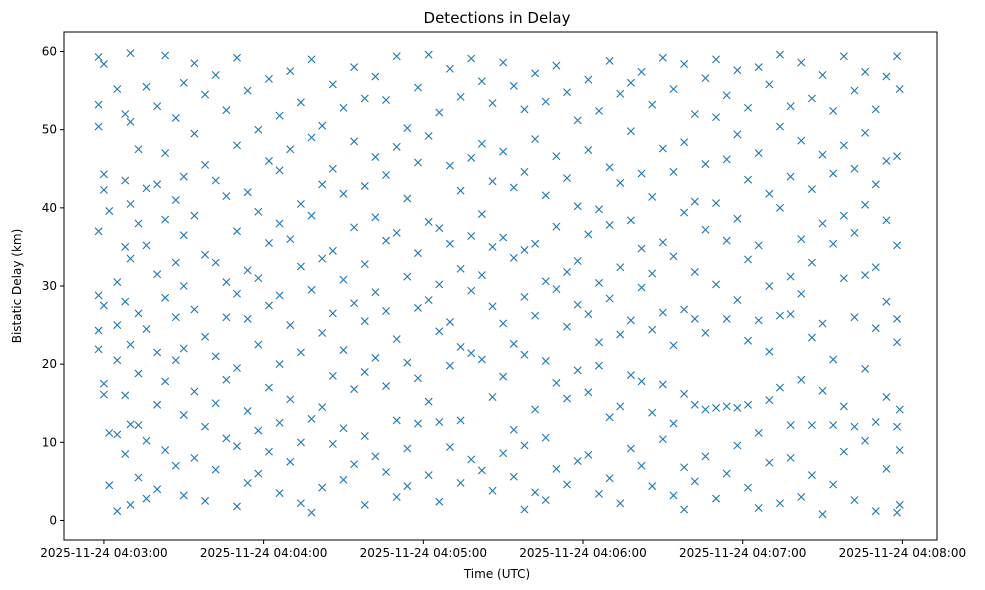 Image resolution: width=985 pixels, height=590 pixels. Describe the element at coordinates (49, 442) in the screenshot. I see `y-tick-label: 10` at that location.